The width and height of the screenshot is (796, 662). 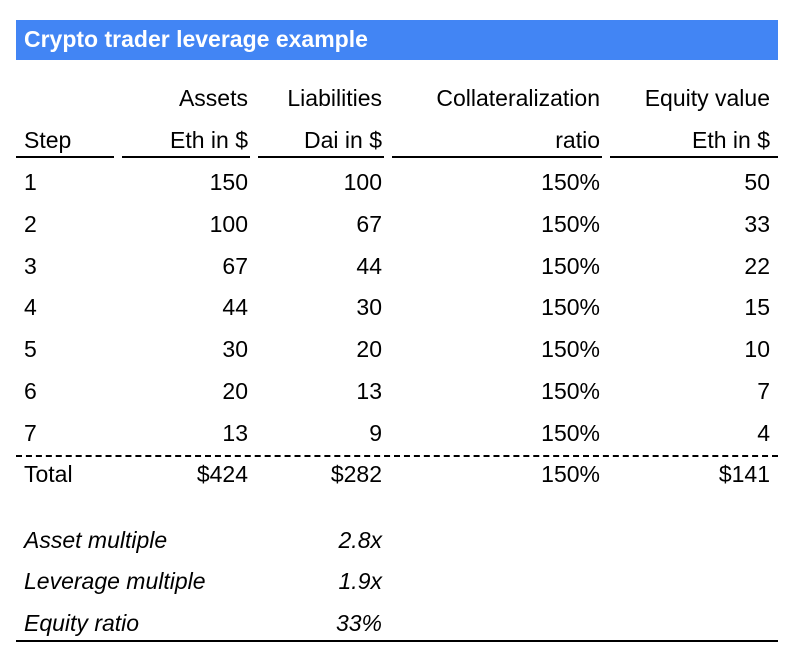 I want to click on table-cell-equity: 50, so click(x=757, y=182).